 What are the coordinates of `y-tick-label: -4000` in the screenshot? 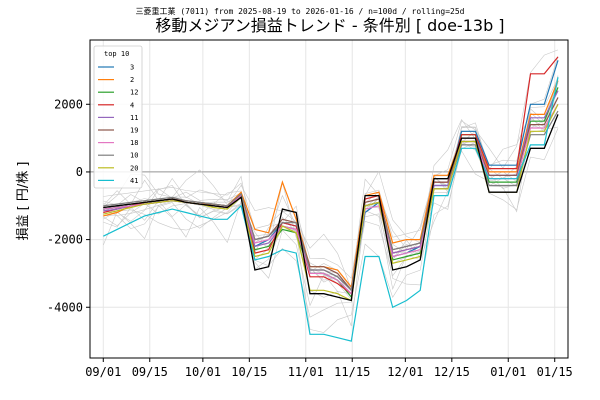 It's located at (65, 307).